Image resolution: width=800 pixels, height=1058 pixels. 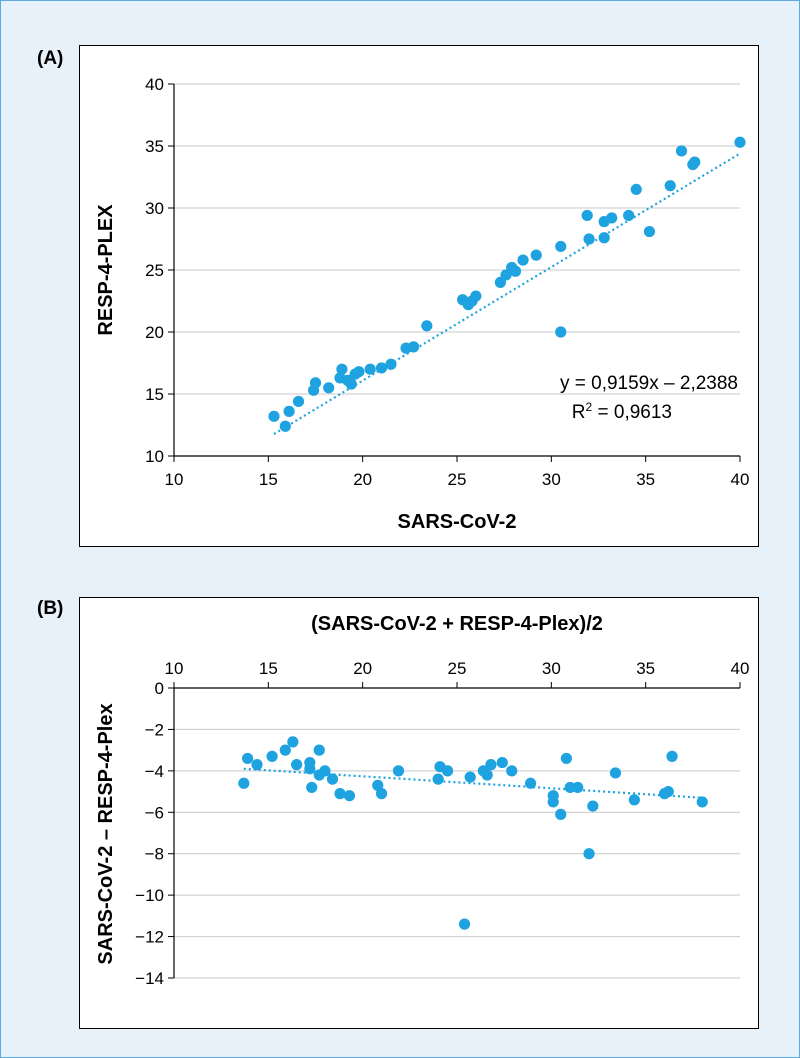 What do you see at coordinates (154, 332) in the screenshot?
I see `y-tick-label: 20` at bounding box center [154, 332].